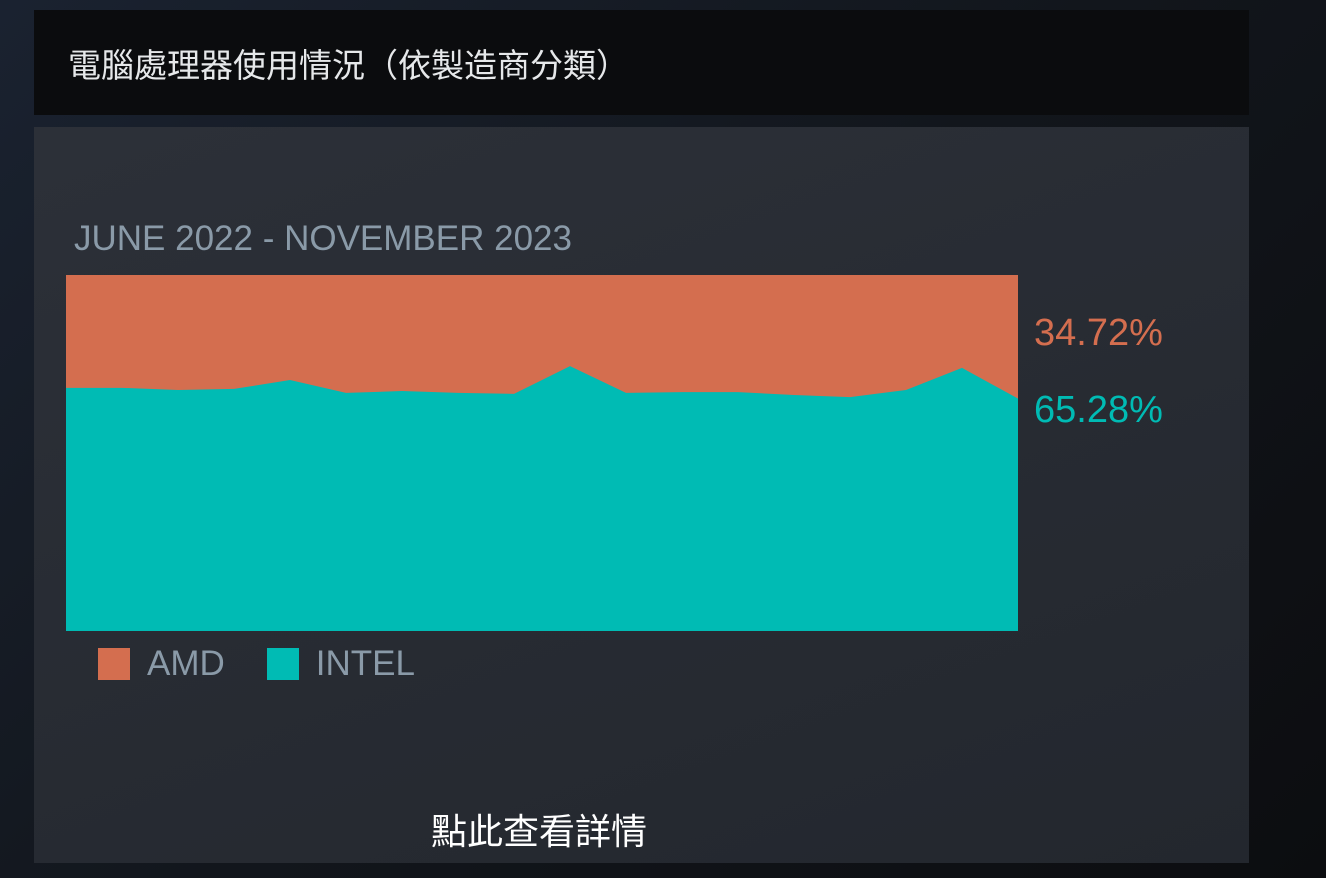 This screenshot has height=878, width=1326. Describe the element at coordinates (1098, 410) in the screenshot. I see `intel-percentage: 65.28%` at that location.